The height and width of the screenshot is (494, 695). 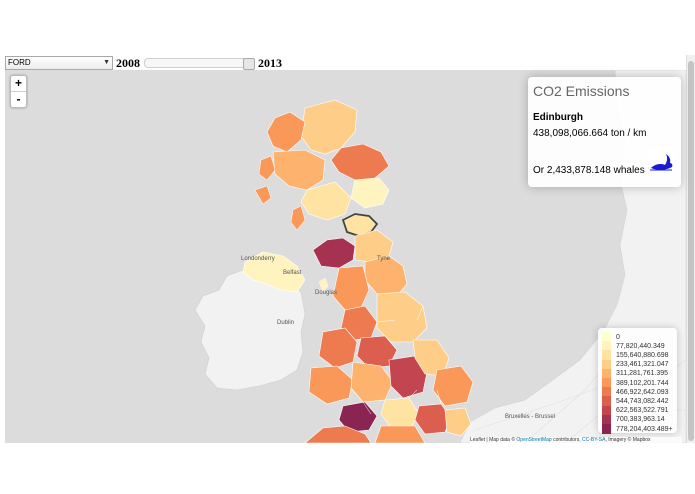 What do you see at coordinates (618, 337) in the screenshot?
I see `legend-label: 0` at bounding box center [618, 337].